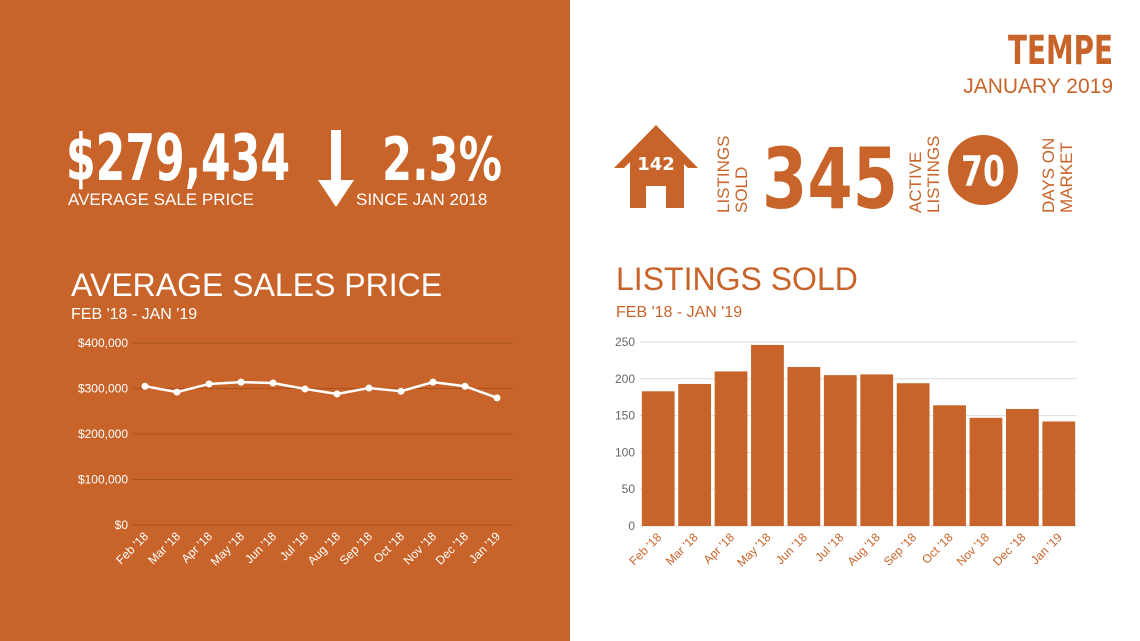 The image size is (1140, 641). What do you see at coordinates (933, 174) in the screenshot?
I see `active-listings-label: LISTINGS` at bounding box center [933, 174].